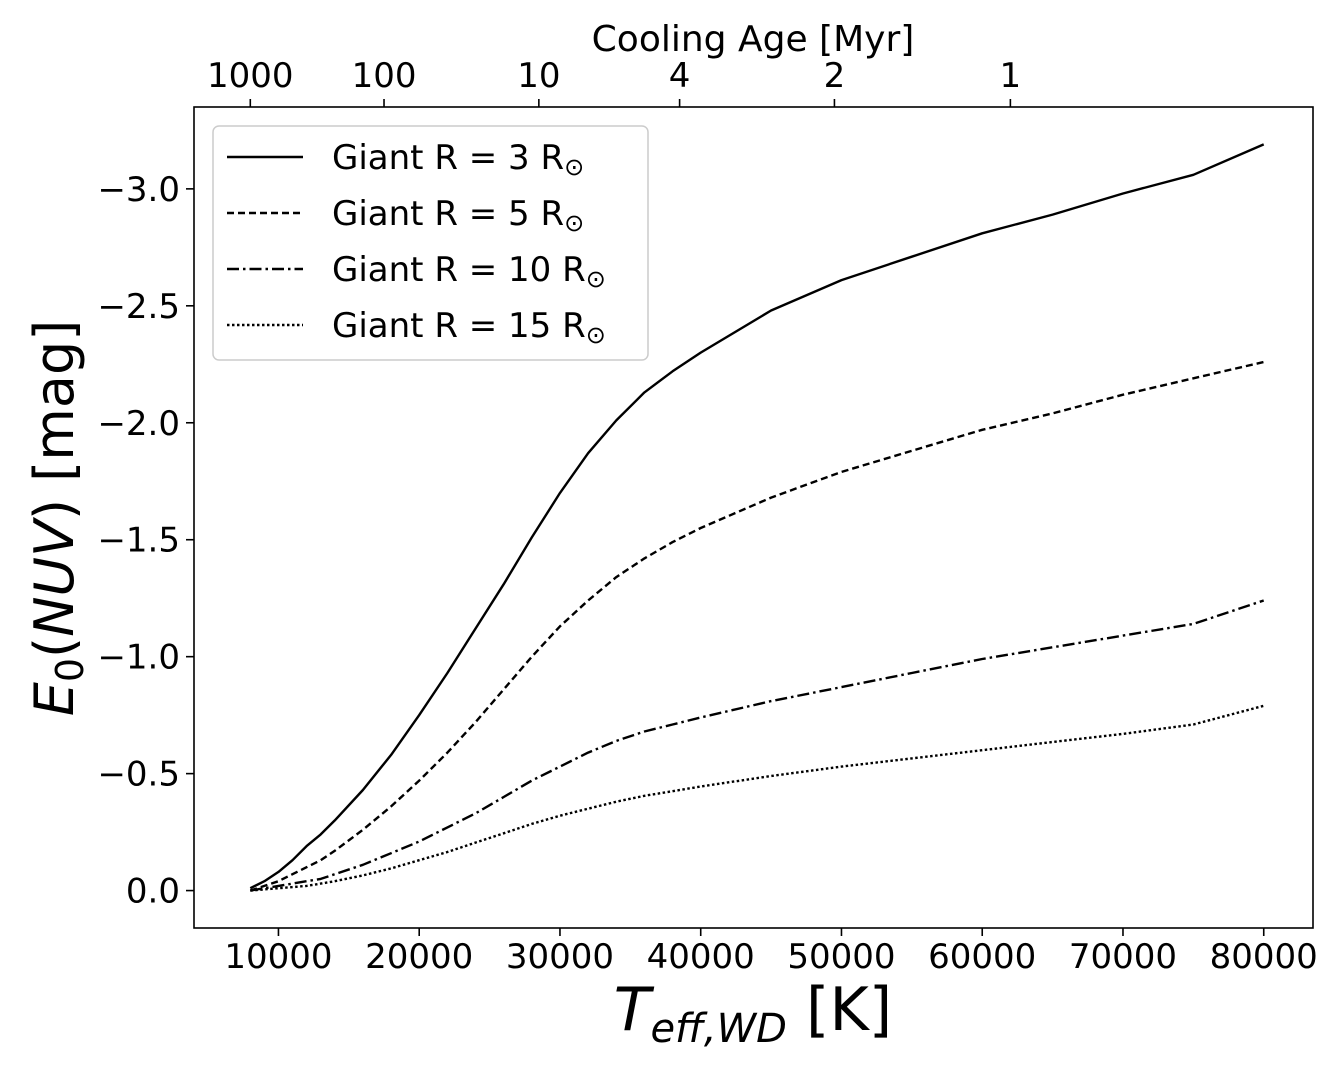  I want to click on x-tick-label: 10000, so click(278, 957).